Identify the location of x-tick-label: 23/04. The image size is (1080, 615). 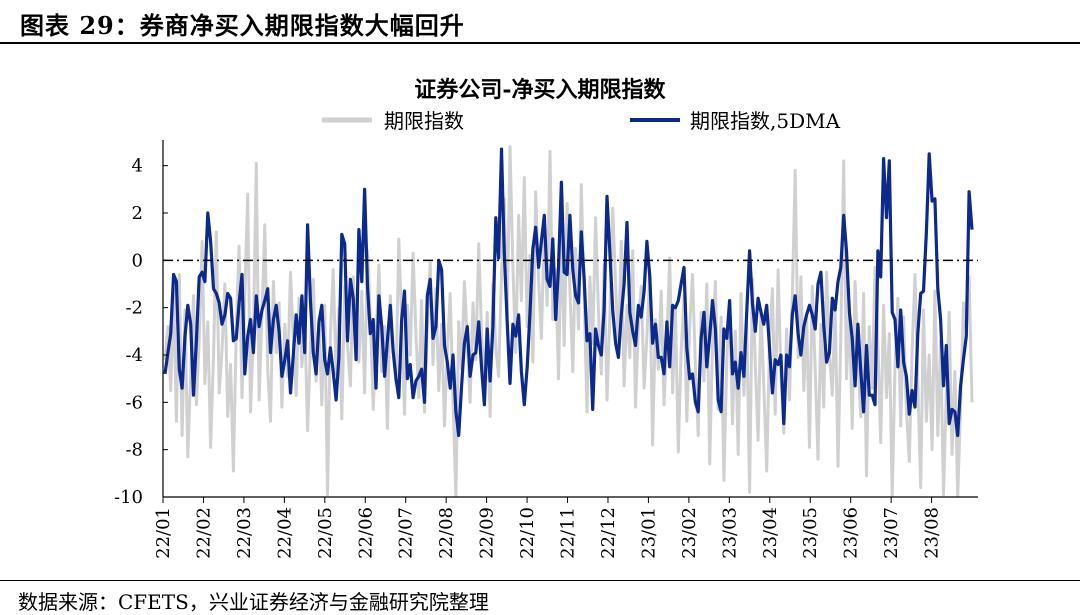
(770, 533).